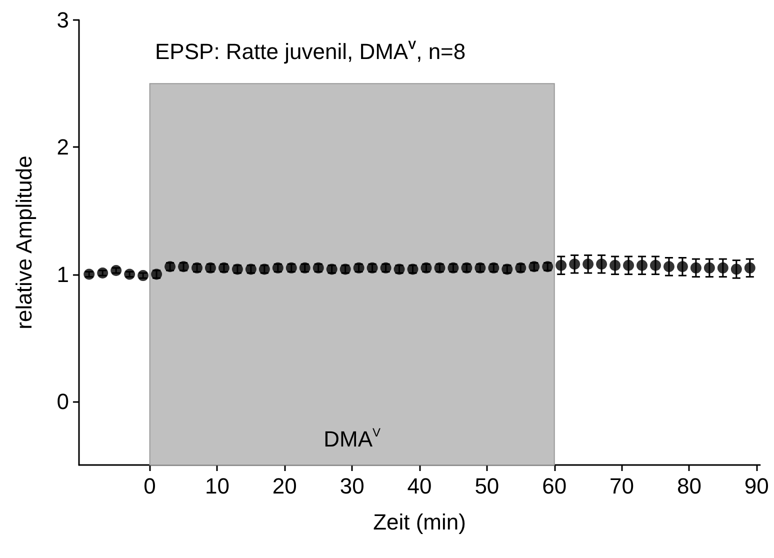 This screenshot has width=774, height=558. I want to click on x-tick-label: 20, so click(284, 486).